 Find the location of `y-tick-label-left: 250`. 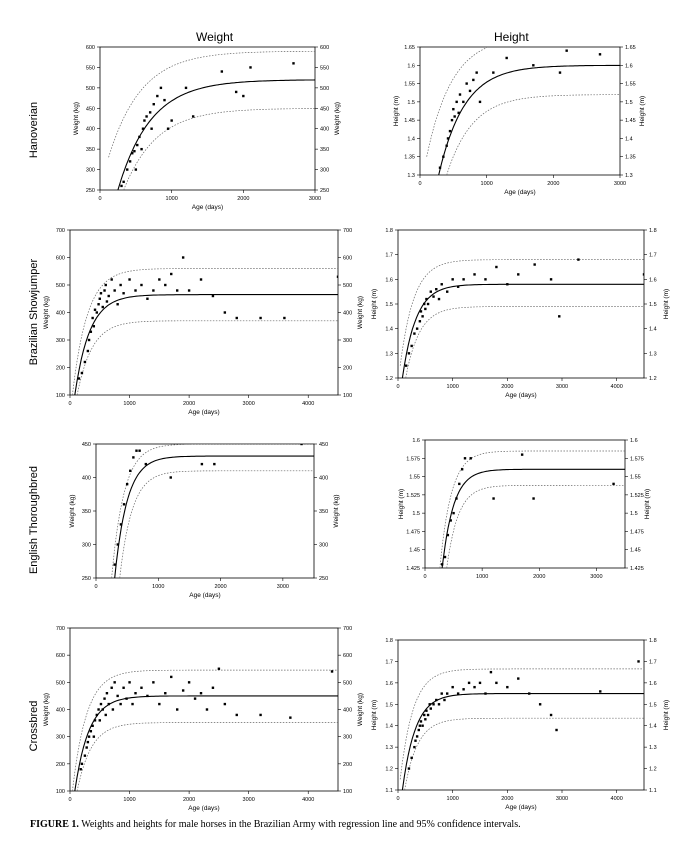

y-tick-label-left: 250 is located at coordinates (86, 579).